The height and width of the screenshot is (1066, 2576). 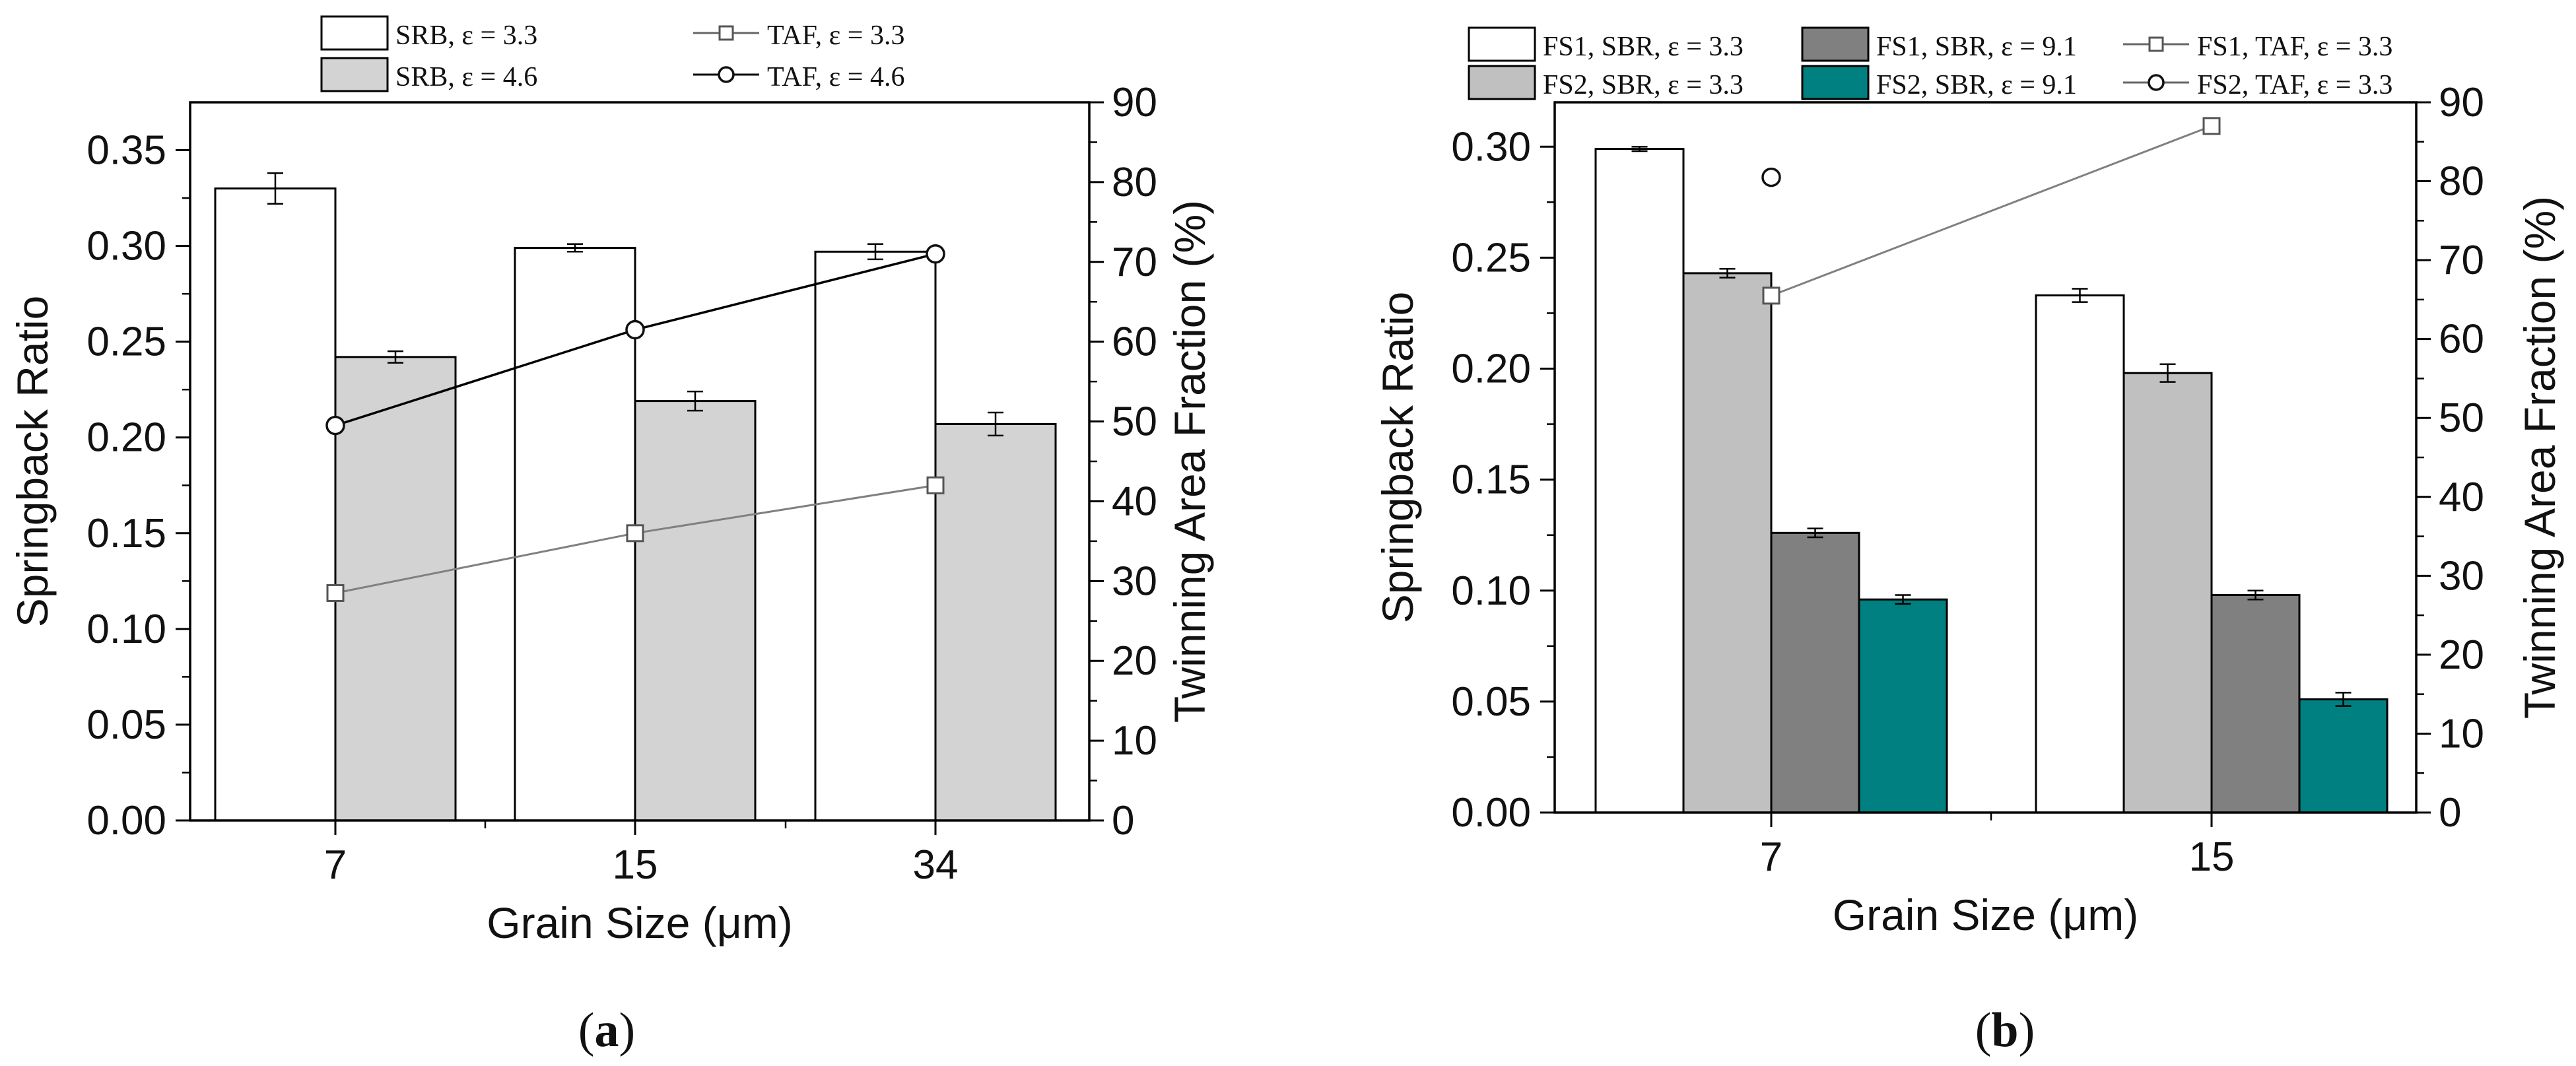 I want to click on panel-label: (a), so click(x=606, y=1030).